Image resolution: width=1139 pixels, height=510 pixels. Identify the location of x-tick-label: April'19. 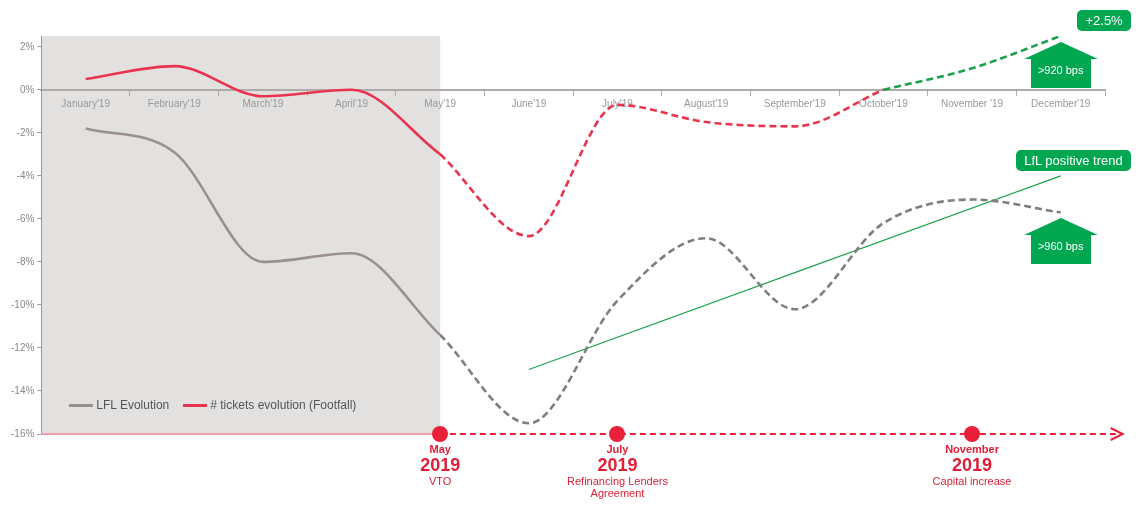
(352, 103).